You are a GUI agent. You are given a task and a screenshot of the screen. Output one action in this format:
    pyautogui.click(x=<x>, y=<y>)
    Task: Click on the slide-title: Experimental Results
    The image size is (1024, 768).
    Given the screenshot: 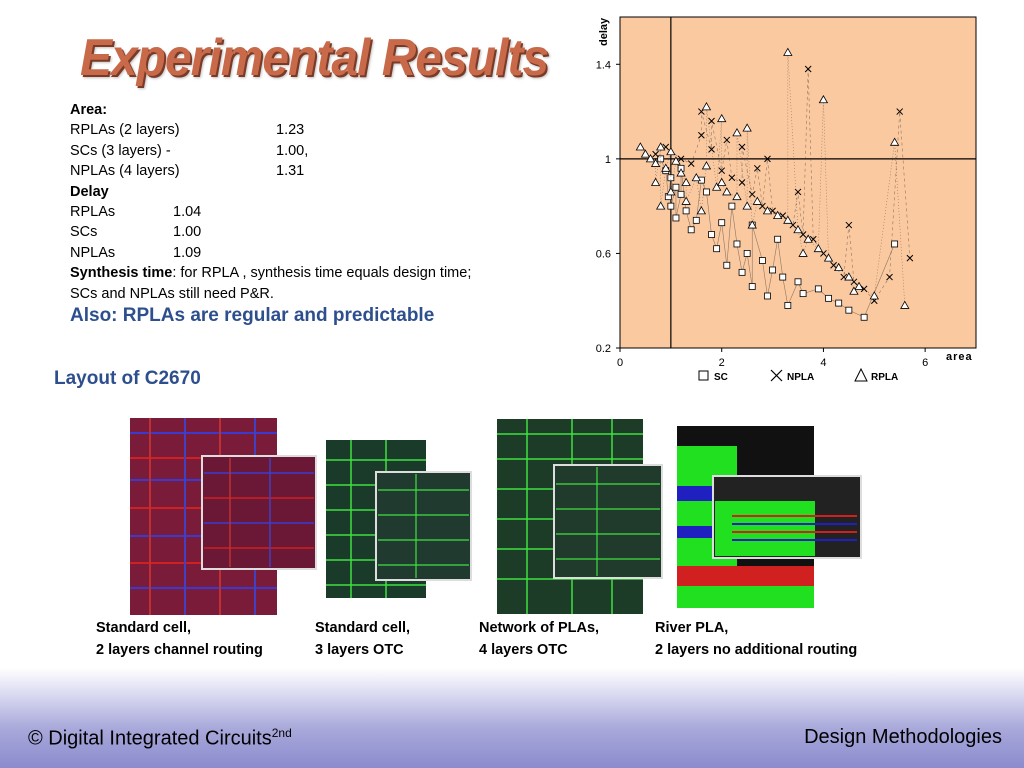 What is the action you would take?
    pyautogui.click(x=314, y=58)
    